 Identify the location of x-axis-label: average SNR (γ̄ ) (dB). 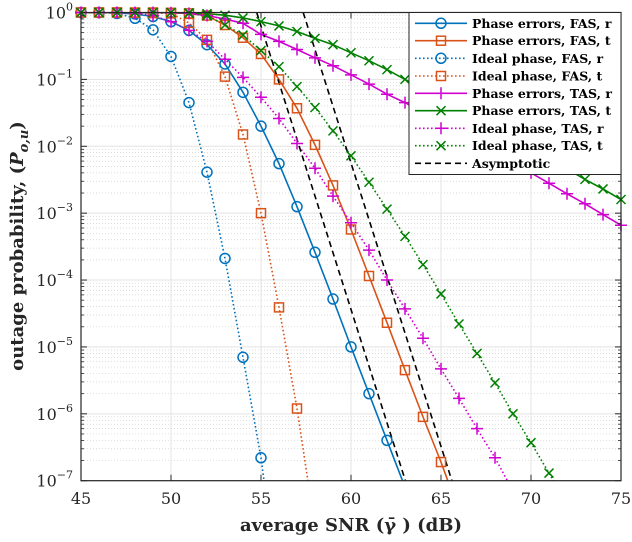
(351, 525).